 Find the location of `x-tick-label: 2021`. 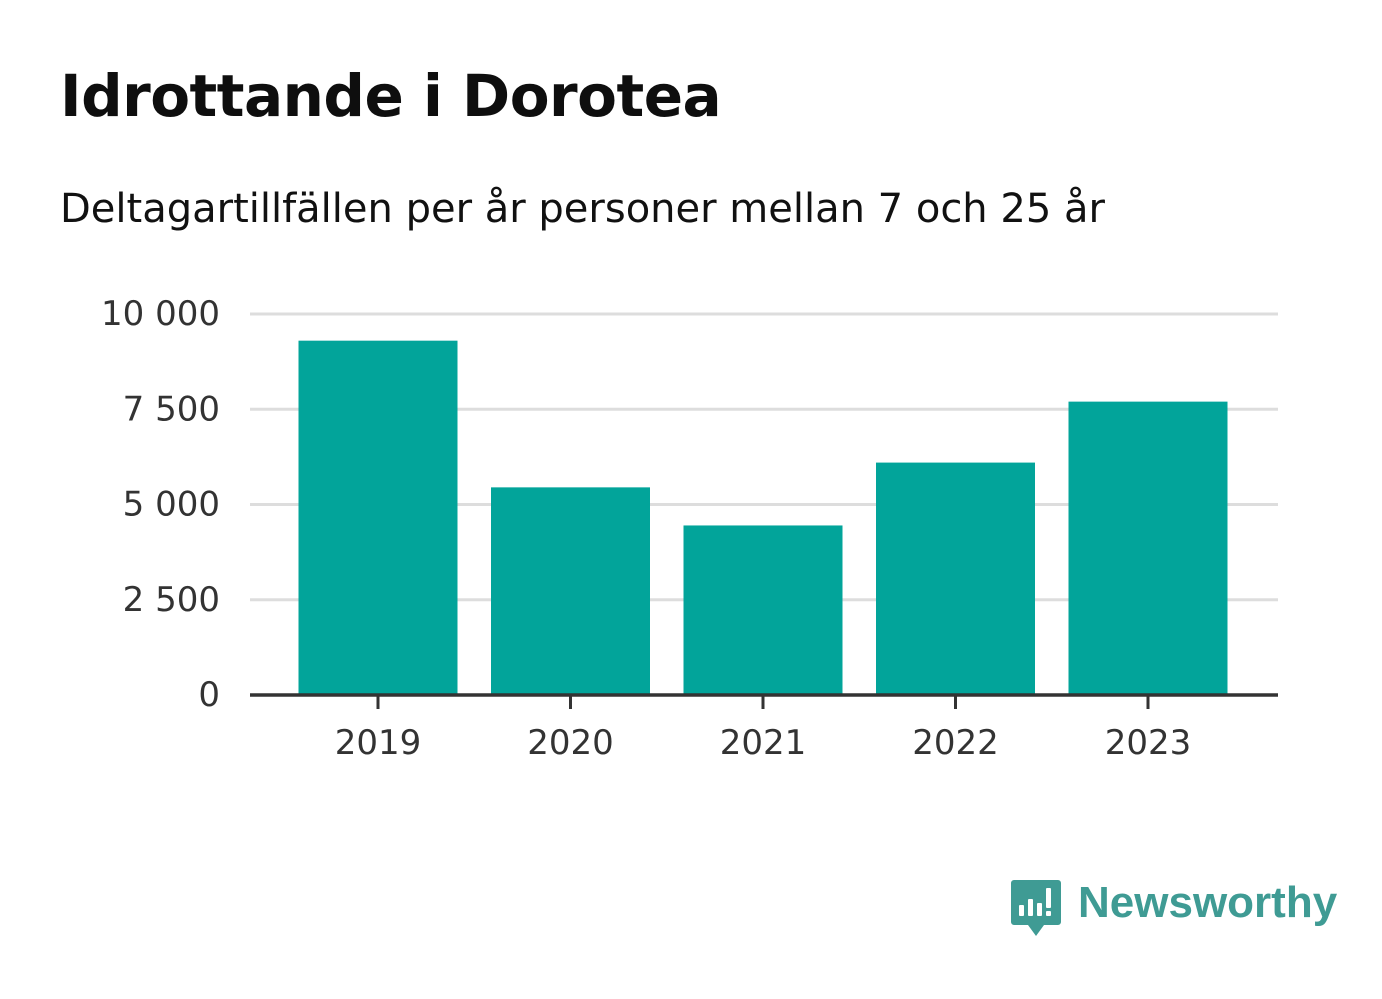

x-tick-label: 2021 is located at coordinates (763, 743).